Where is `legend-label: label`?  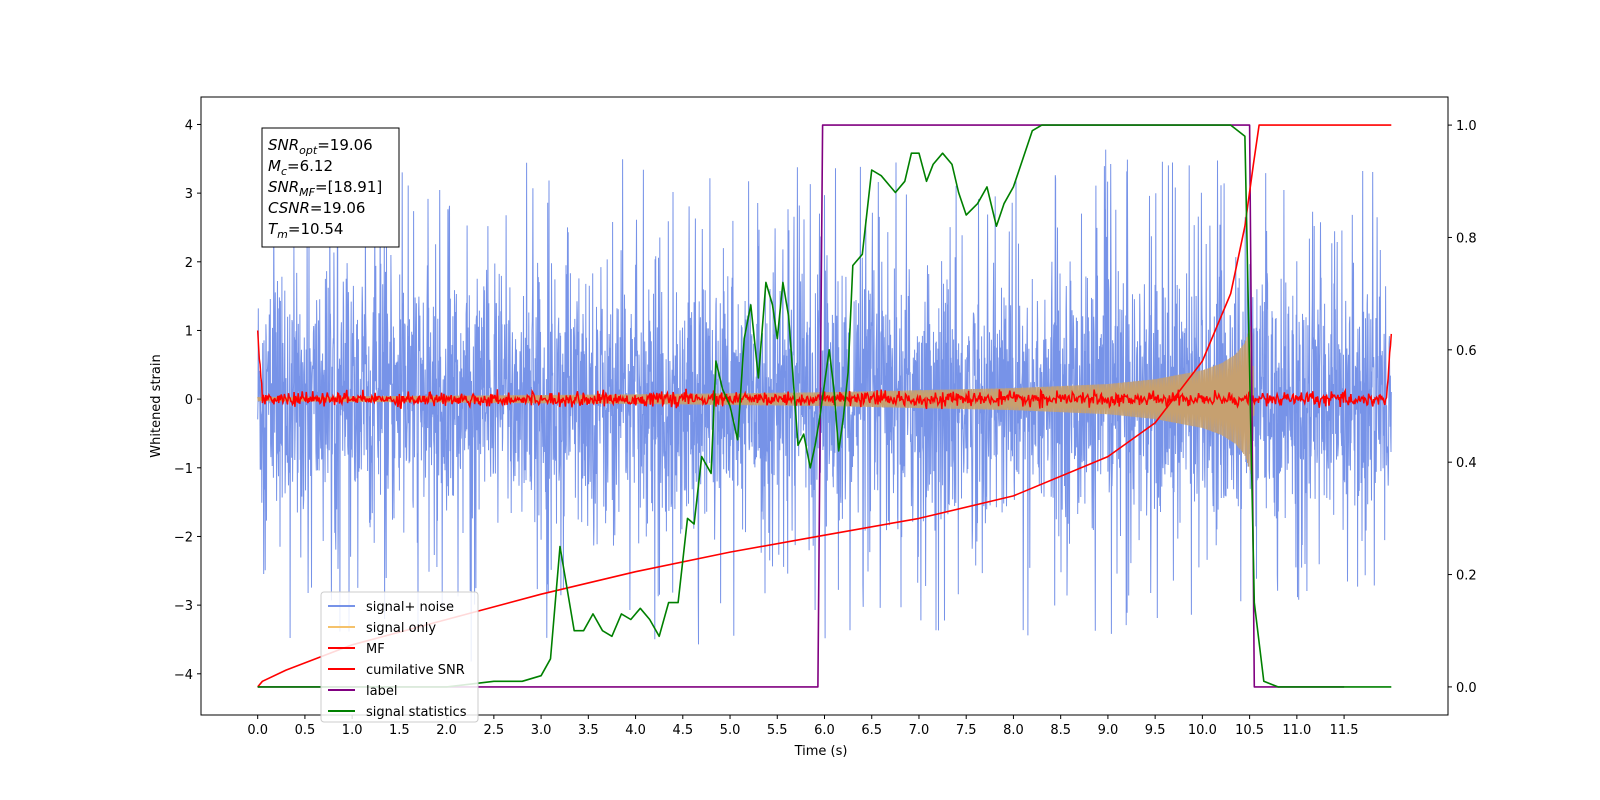 legend-label: label is located at coordinates (381, 691).